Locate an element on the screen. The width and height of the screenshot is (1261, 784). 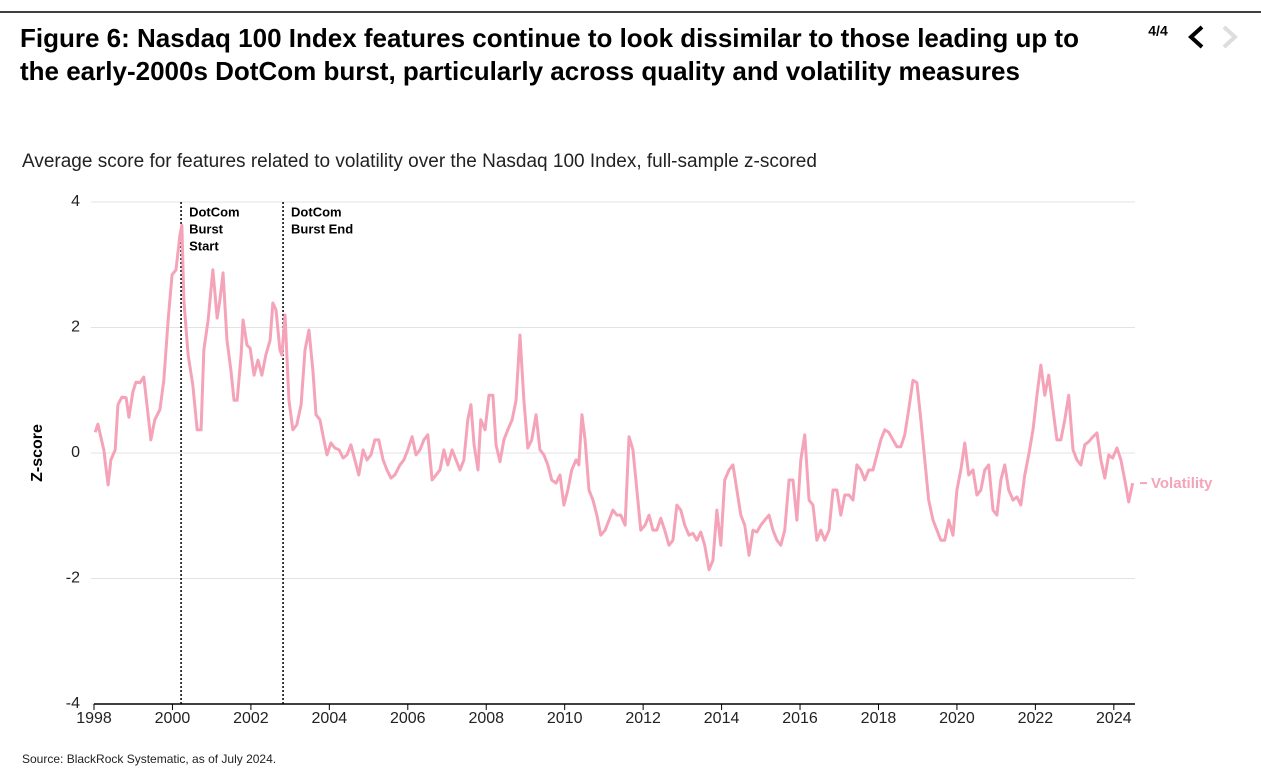
x-tick-label: 2016 is located at coordinates (800, 718).